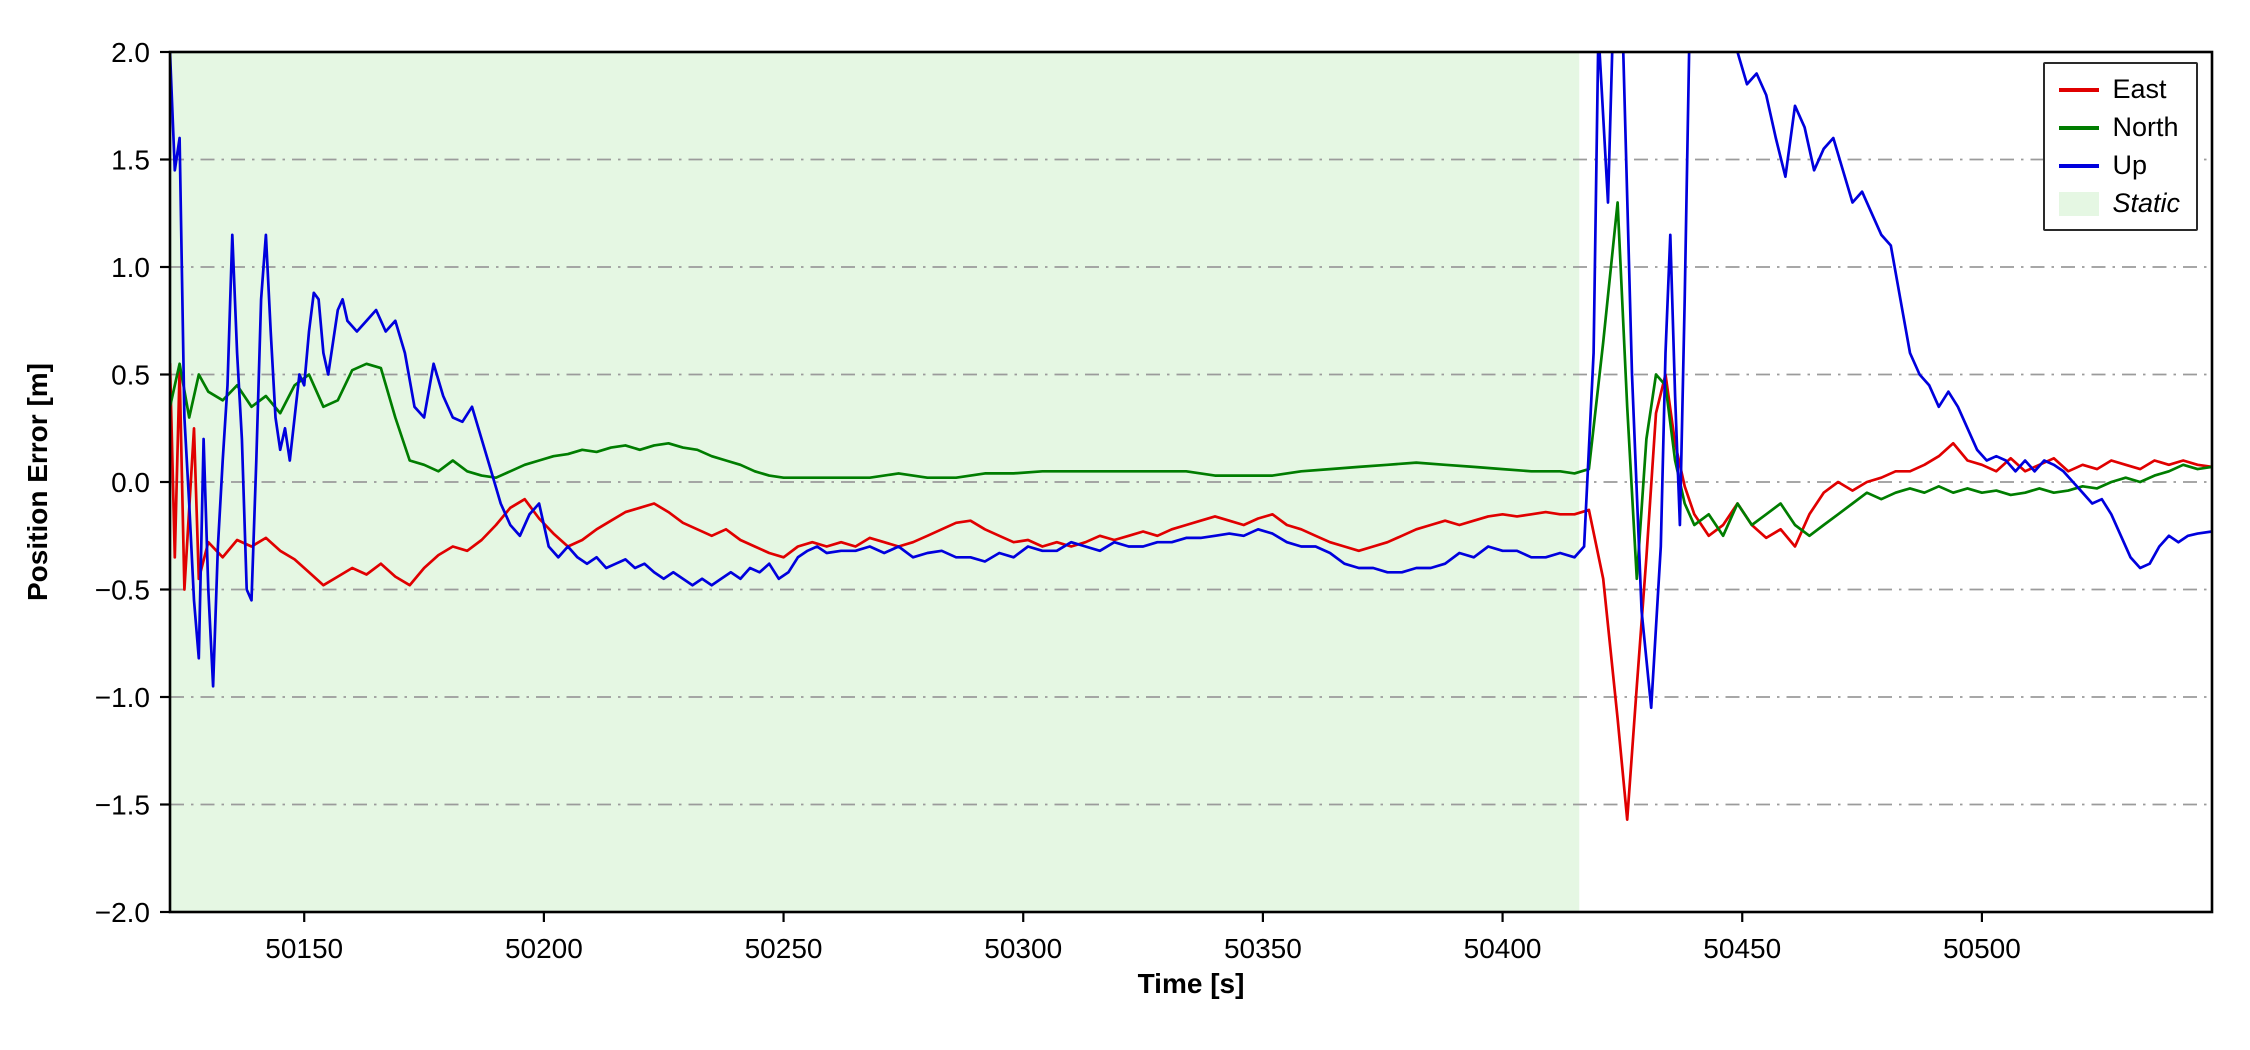 The width and height of the screenshot is (2250, 1050). I want to click on y-tick-label: −2.0, so click(122, 912).